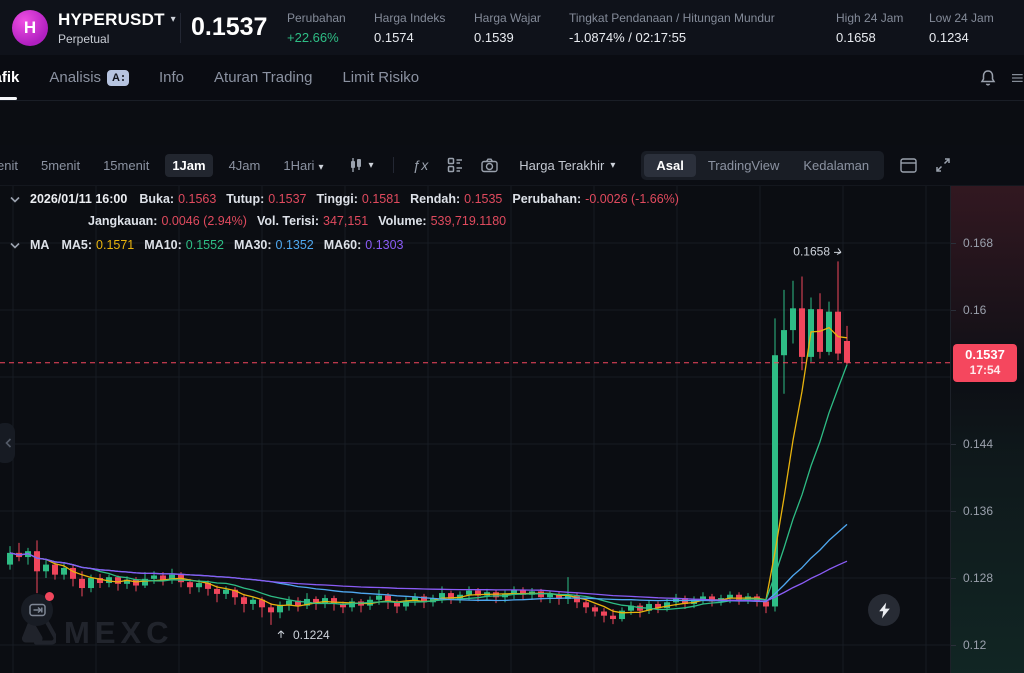 The width and height of the screenshot is (1024, 673). I want to click on view-tab-asal: Asal, so click(670, 165).